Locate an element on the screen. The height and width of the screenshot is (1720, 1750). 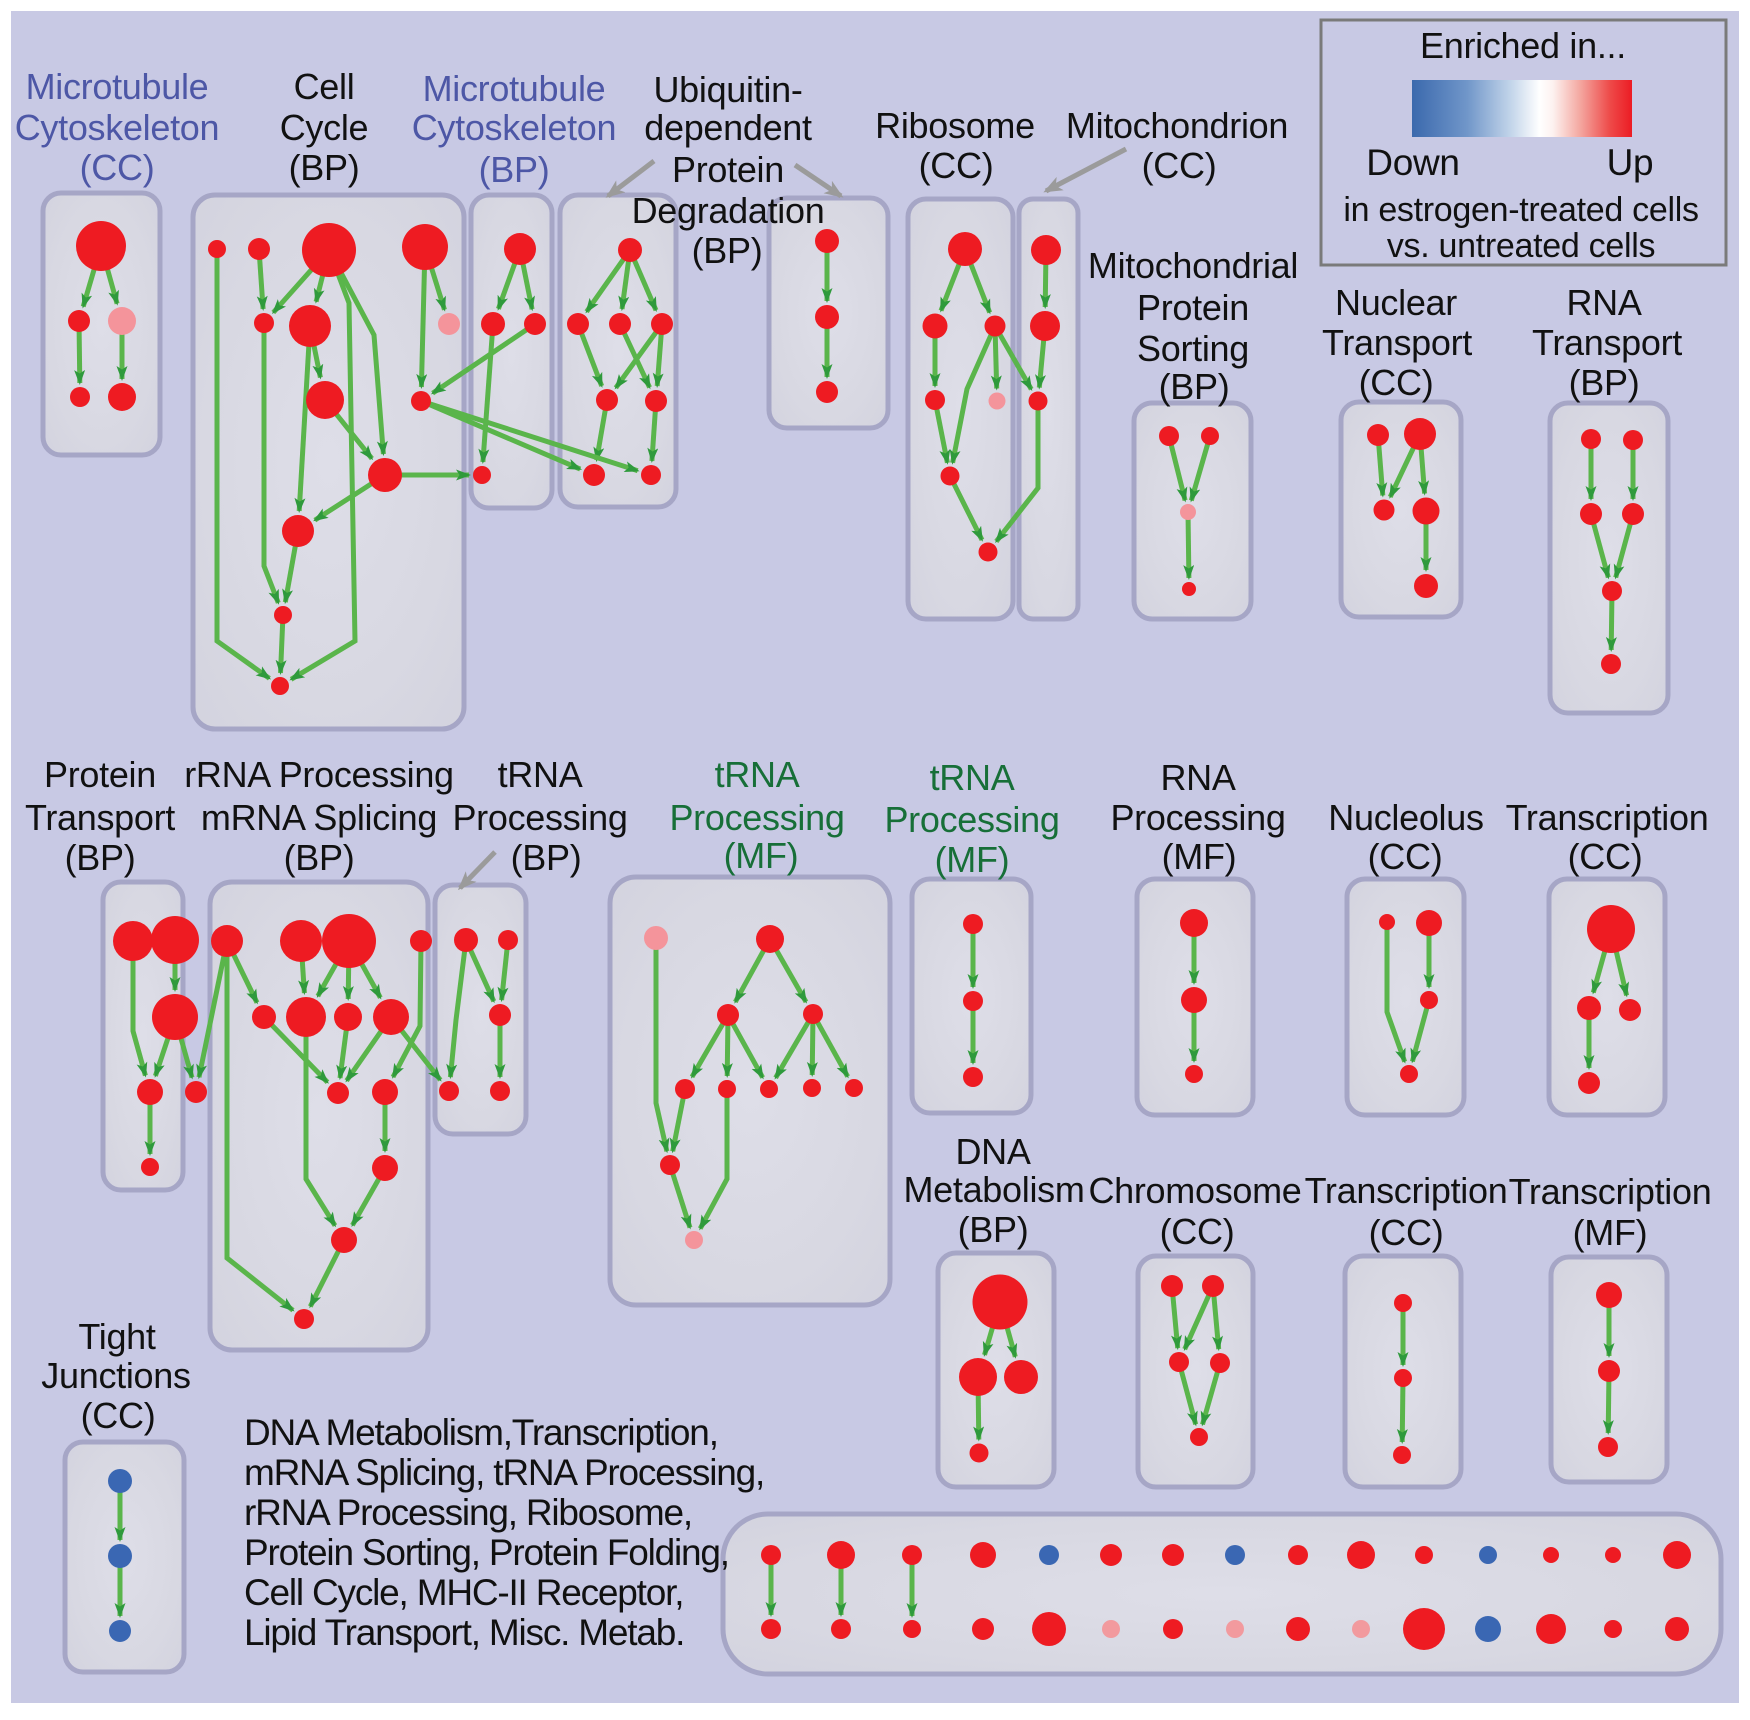
svg-text: Chromosome is located at coordinates (1194, 1190).